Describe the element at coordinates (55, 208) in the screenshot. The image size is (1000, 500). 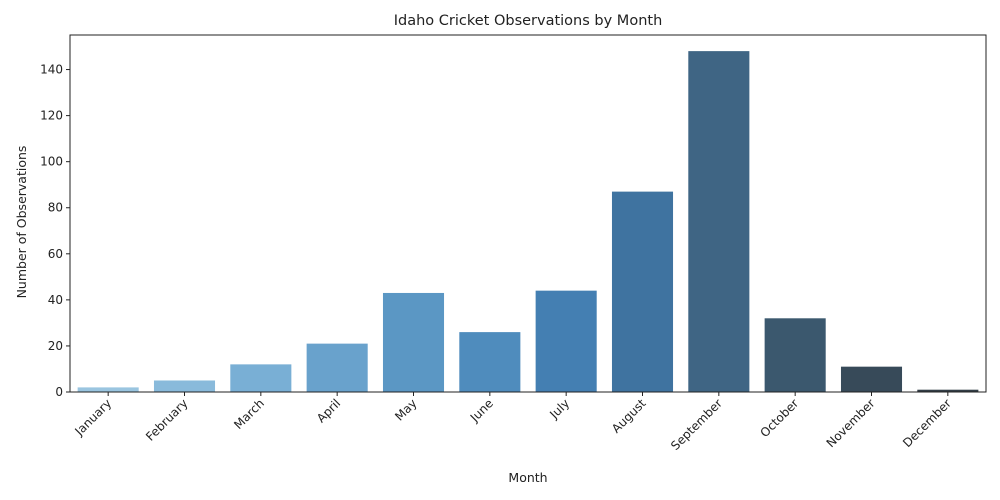
I see `y-tick-label: 80` at that location.